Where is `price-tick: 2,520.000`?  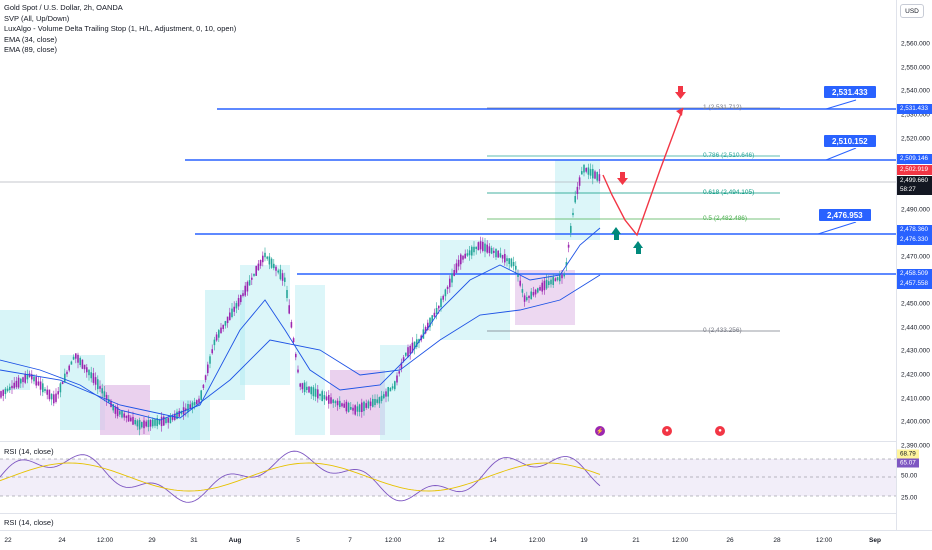
price-tick: 2,520.000 is located at coordinates (915, 139).